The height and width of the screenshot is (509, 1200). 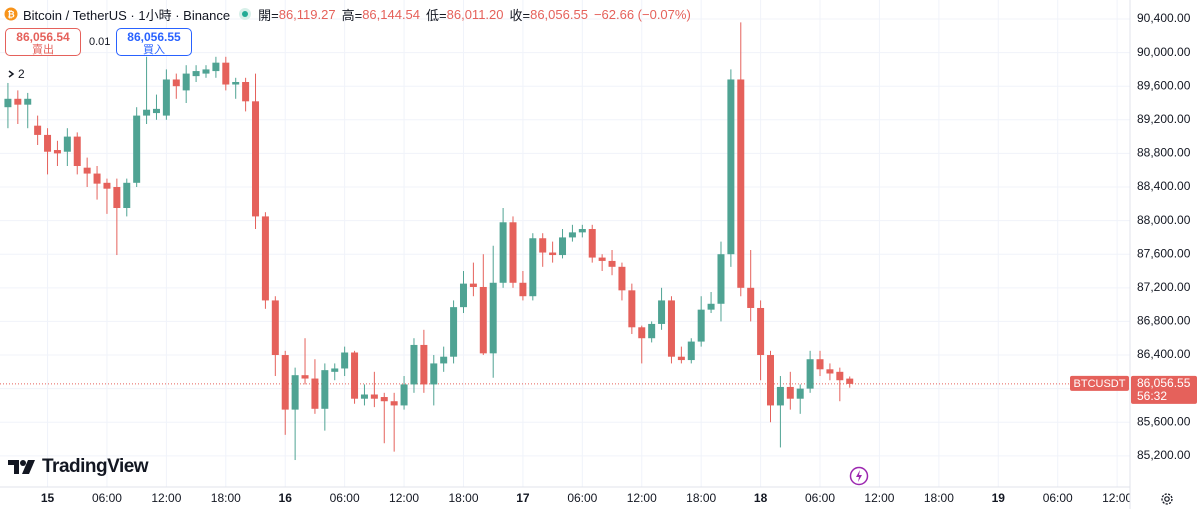 What do you see at coordinates (11, 74) in the screenshot?
I see `chevron` at bounding box center [11, 74].